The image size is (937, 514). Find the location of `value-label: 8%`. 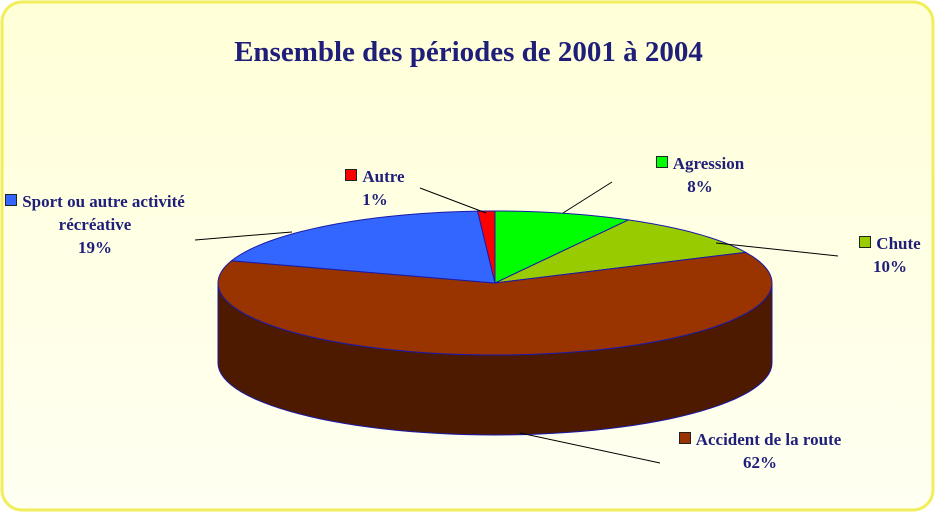

value-label: 8% is located at coordinates (700, 186).